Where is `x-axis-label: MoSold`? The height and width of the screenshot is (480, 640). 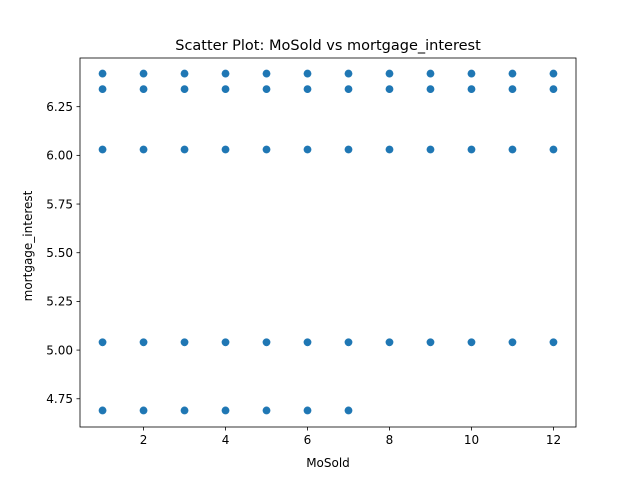 x-axis-label: MoSold is located at coordinates (328, 463).